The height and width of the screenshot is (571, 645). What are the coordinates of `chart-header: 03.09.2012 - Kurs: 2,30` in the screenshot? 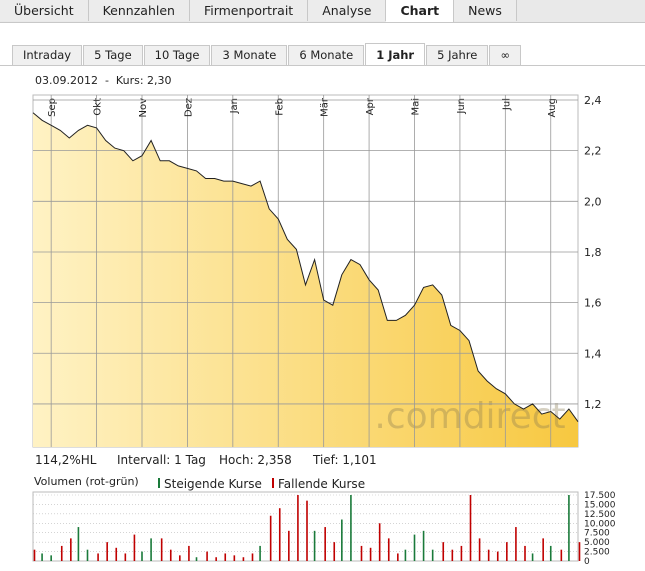 It's located at (103, 80).